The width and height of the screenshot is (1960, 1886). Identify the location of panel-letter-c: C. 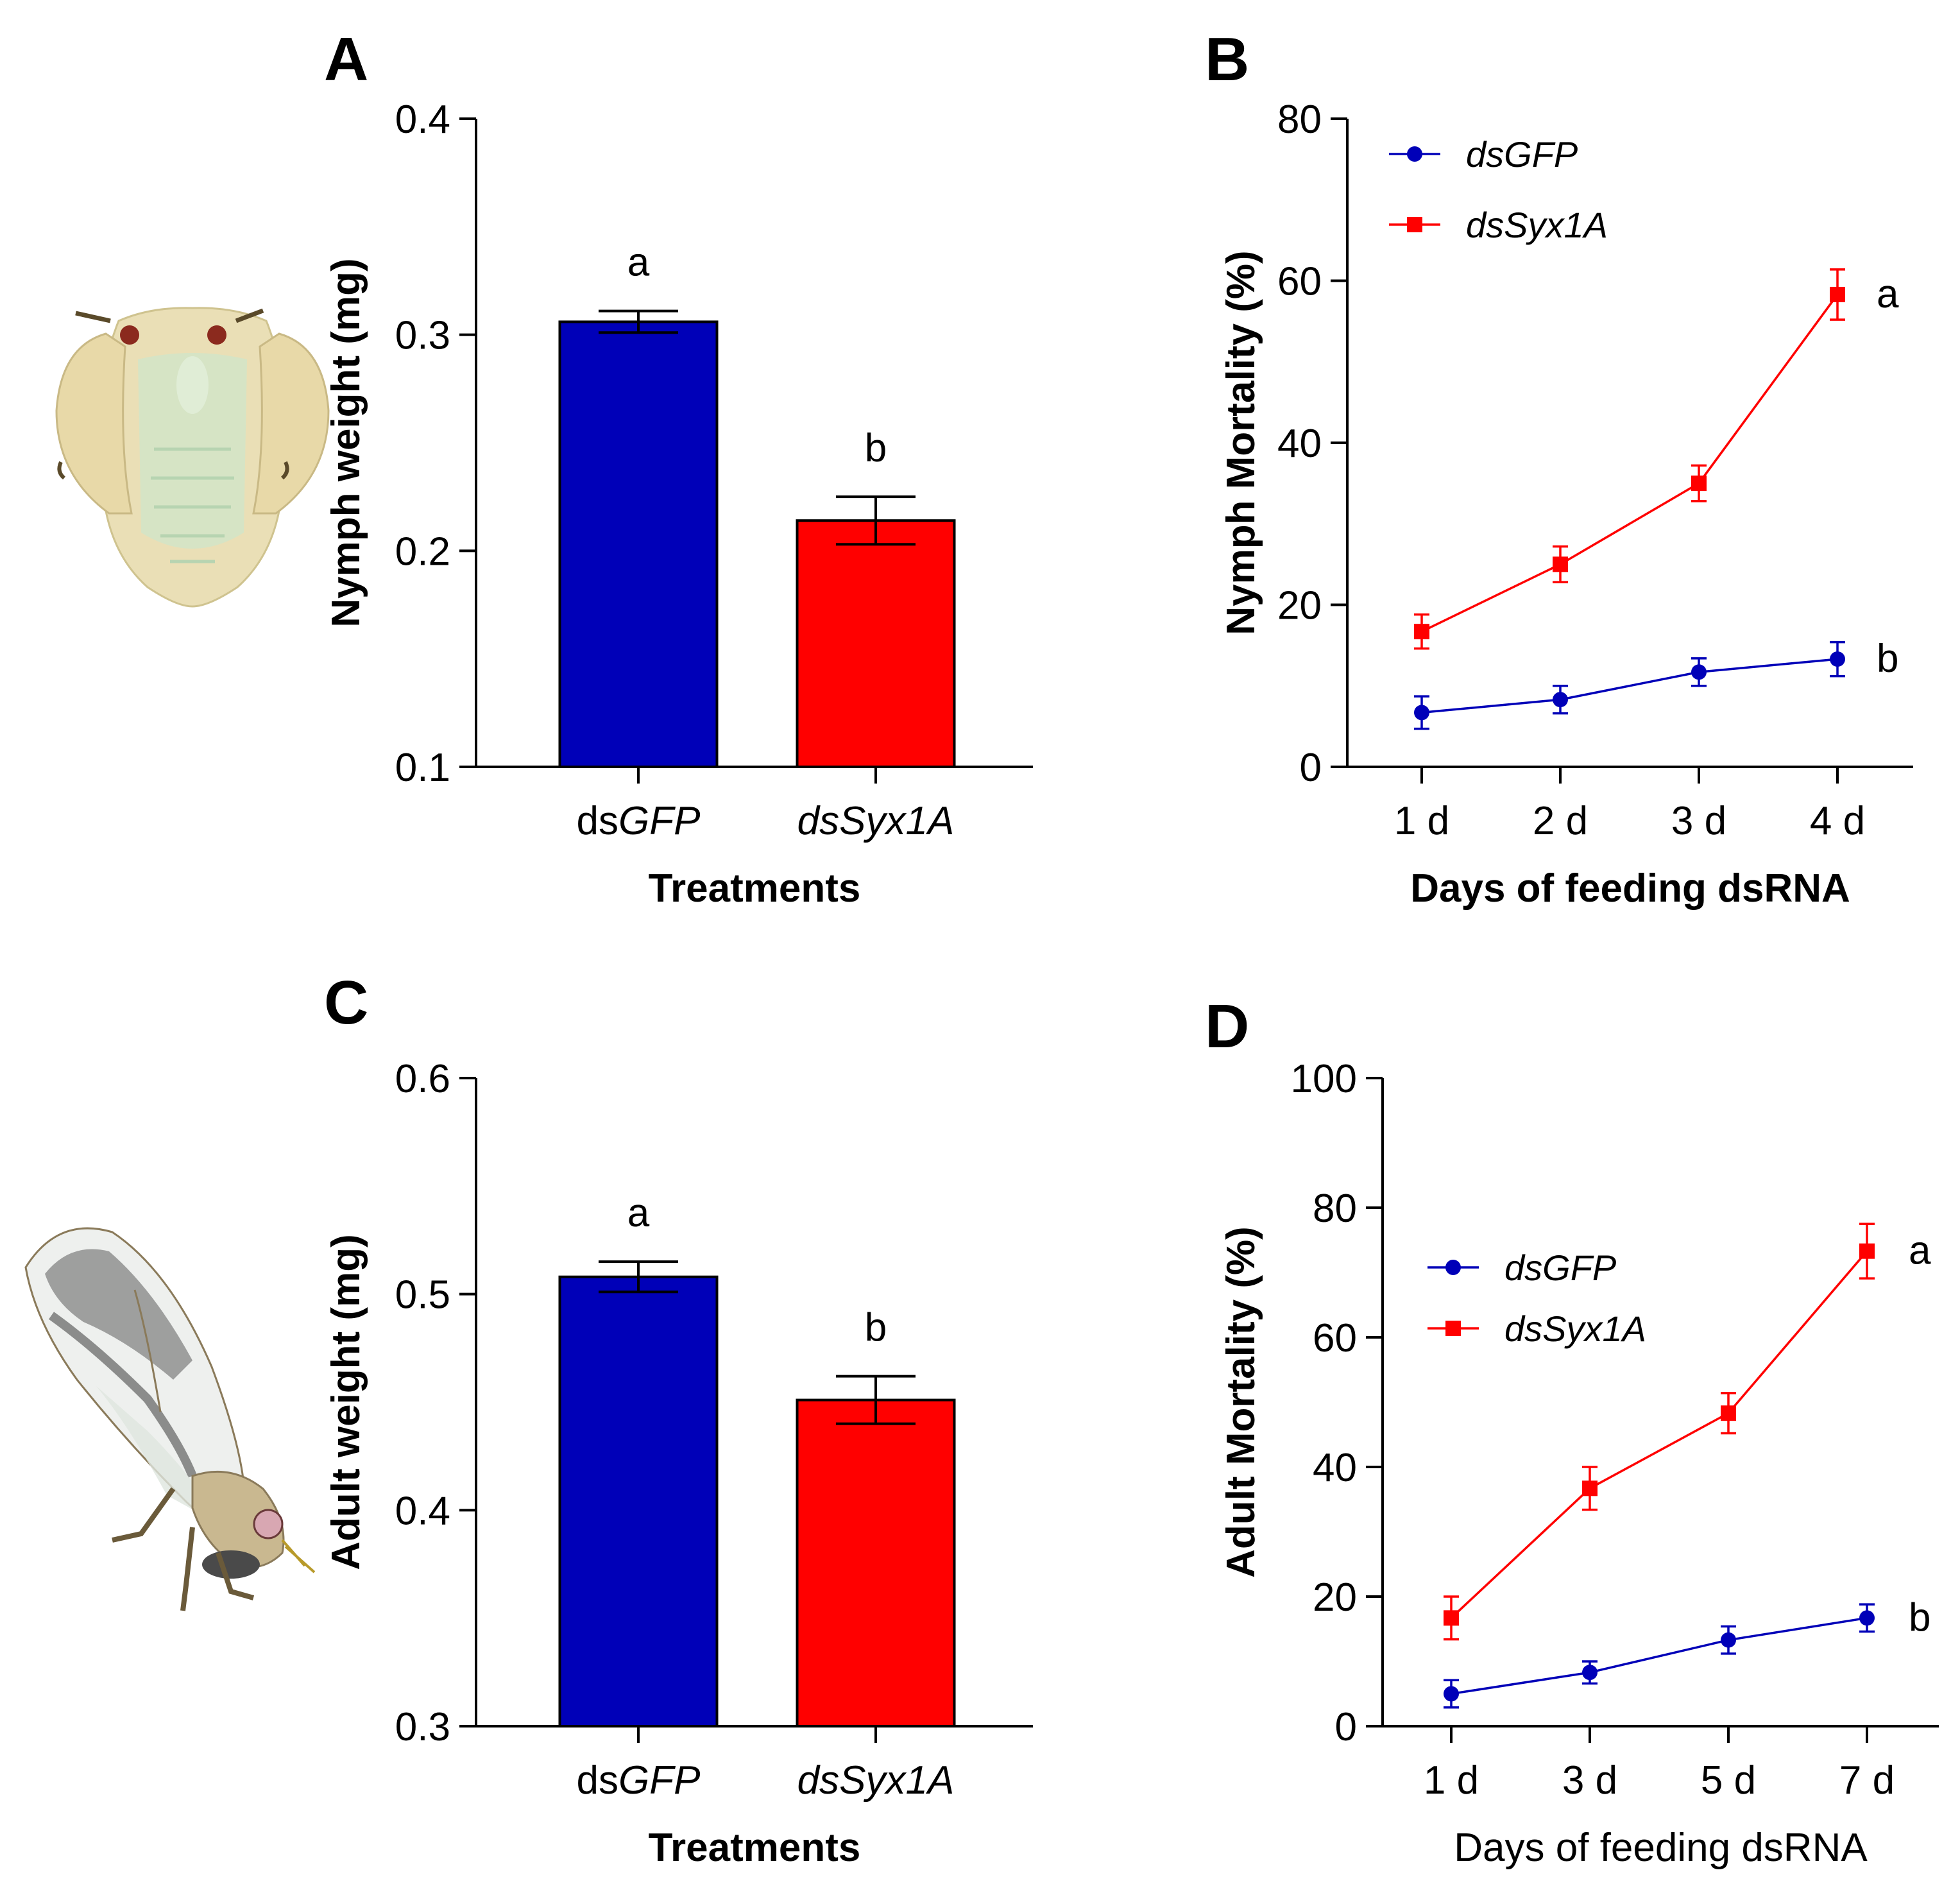
(346, 1002).